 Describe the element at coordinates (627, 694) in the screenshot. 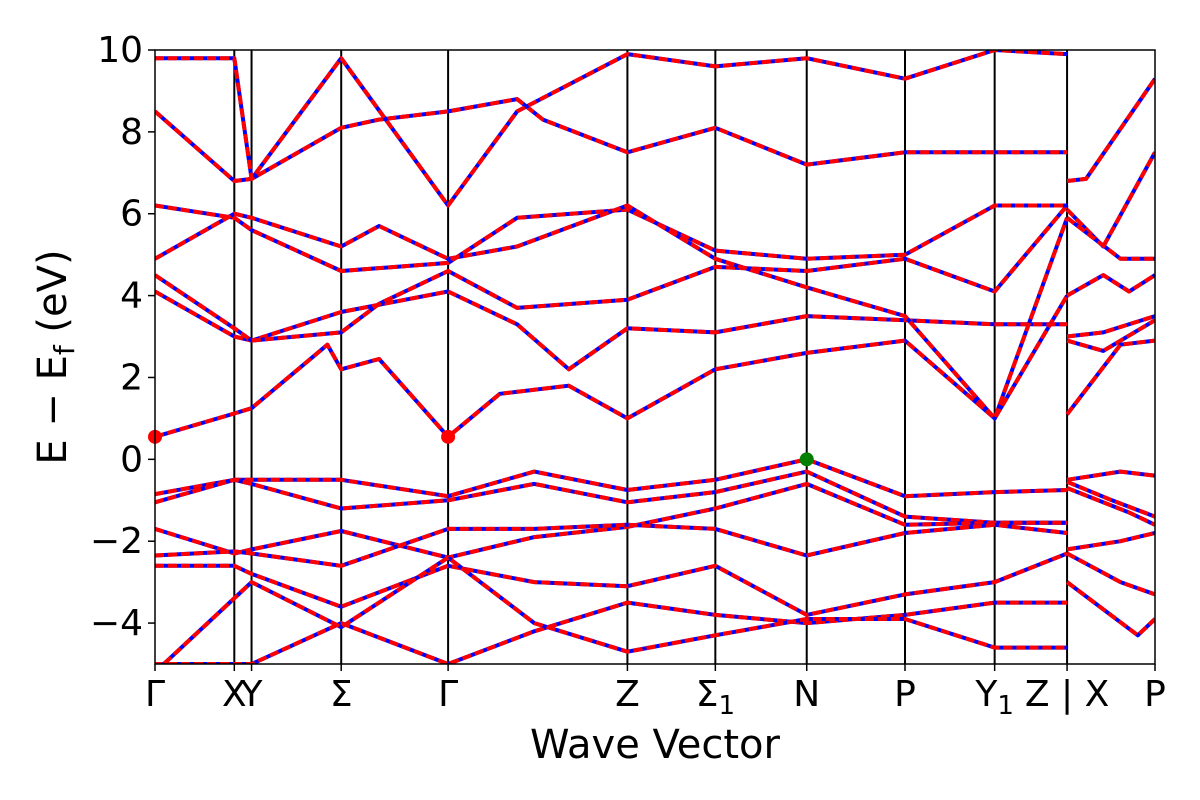

I see `x-tick-label: Z` at that location.